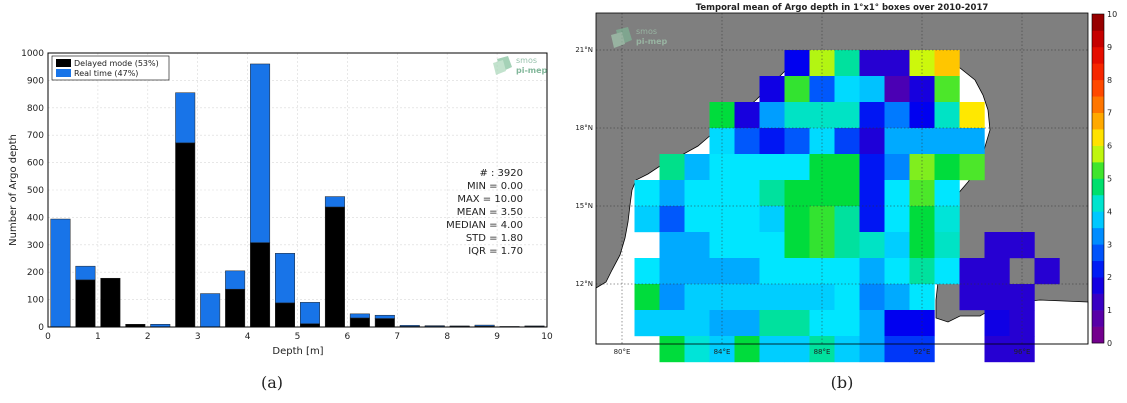 The width and height of the screenshot is (1127, 403). I want to click on longitude-labels: 80°E 84°E 88°E 92°E 96°E, so click(822, 352).